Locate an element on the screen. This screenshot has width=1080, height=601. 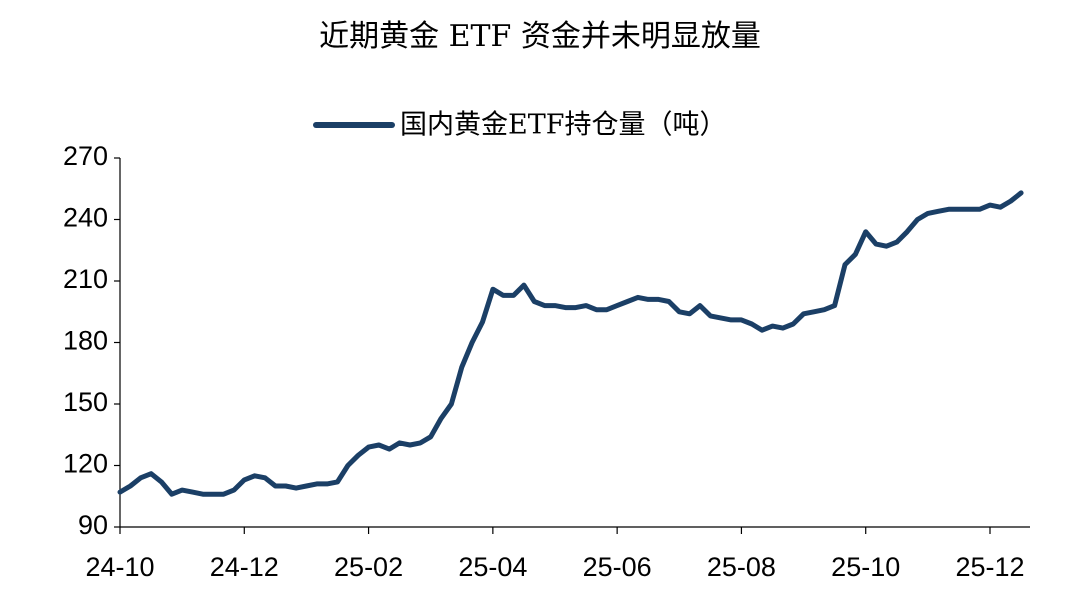
x-tick-label: 25-02 is located at coordinates (368, 567).